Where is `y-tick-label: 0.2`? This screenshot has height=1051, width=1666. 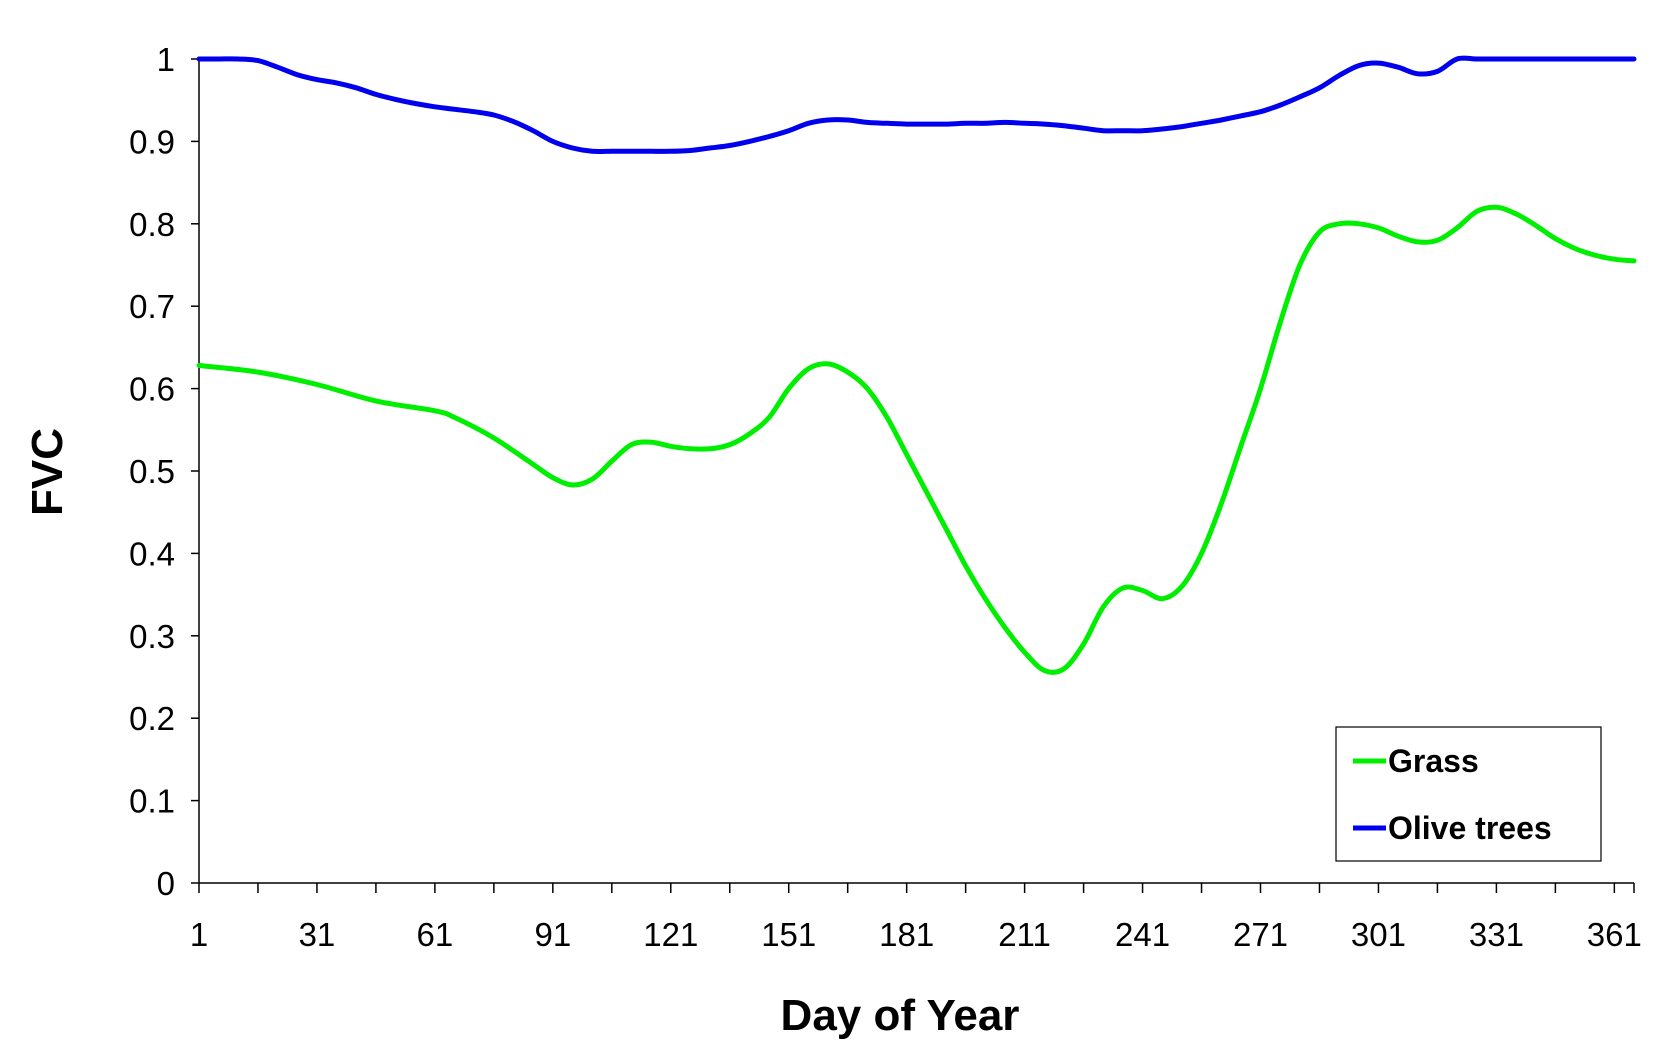 y-tick-label: 0.2 is located at coordinates (152, 718).